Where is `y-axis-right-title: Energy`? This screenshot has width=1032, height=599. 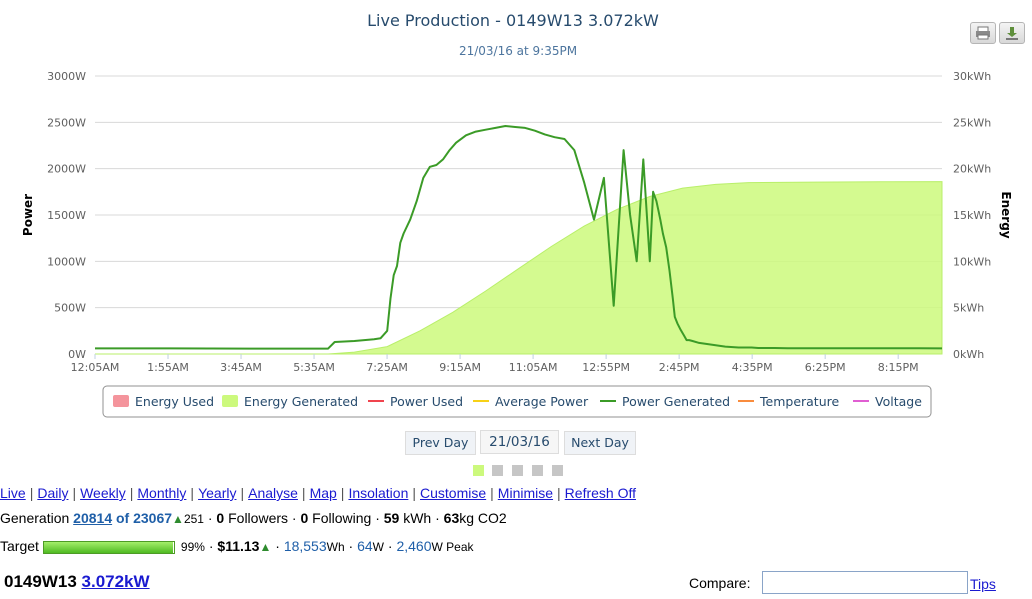
y-axis-right-title: Energy is located at coordinates (1006, 214).